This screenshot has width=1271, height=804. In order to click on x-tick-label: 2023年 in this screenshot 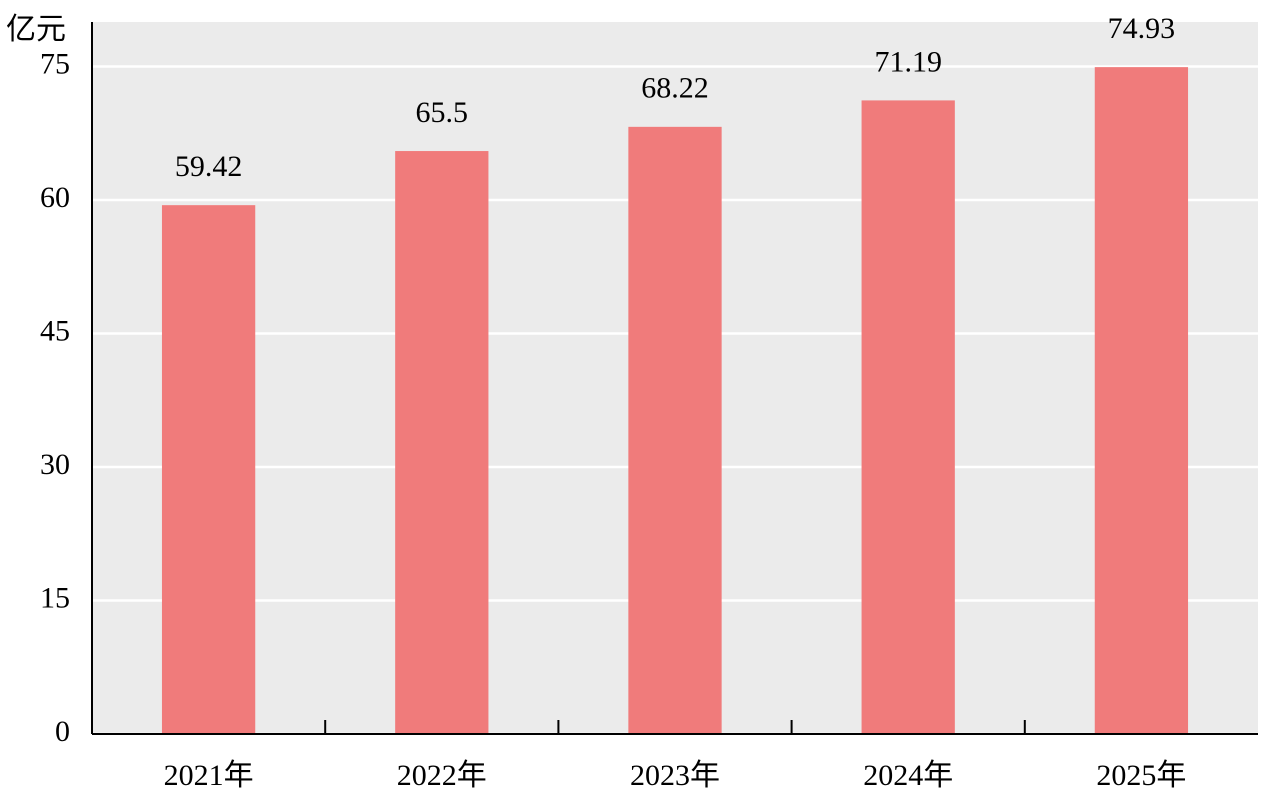, I will do `click(675, 775)`.